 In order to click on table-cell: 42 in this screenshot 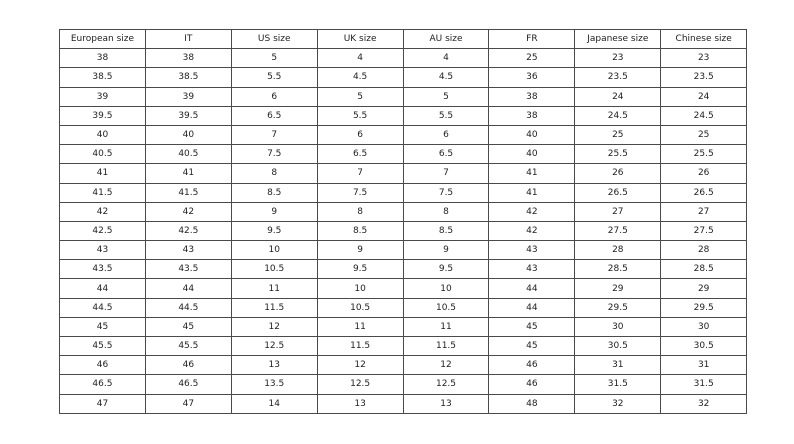, I will do `click(532, 211)`.